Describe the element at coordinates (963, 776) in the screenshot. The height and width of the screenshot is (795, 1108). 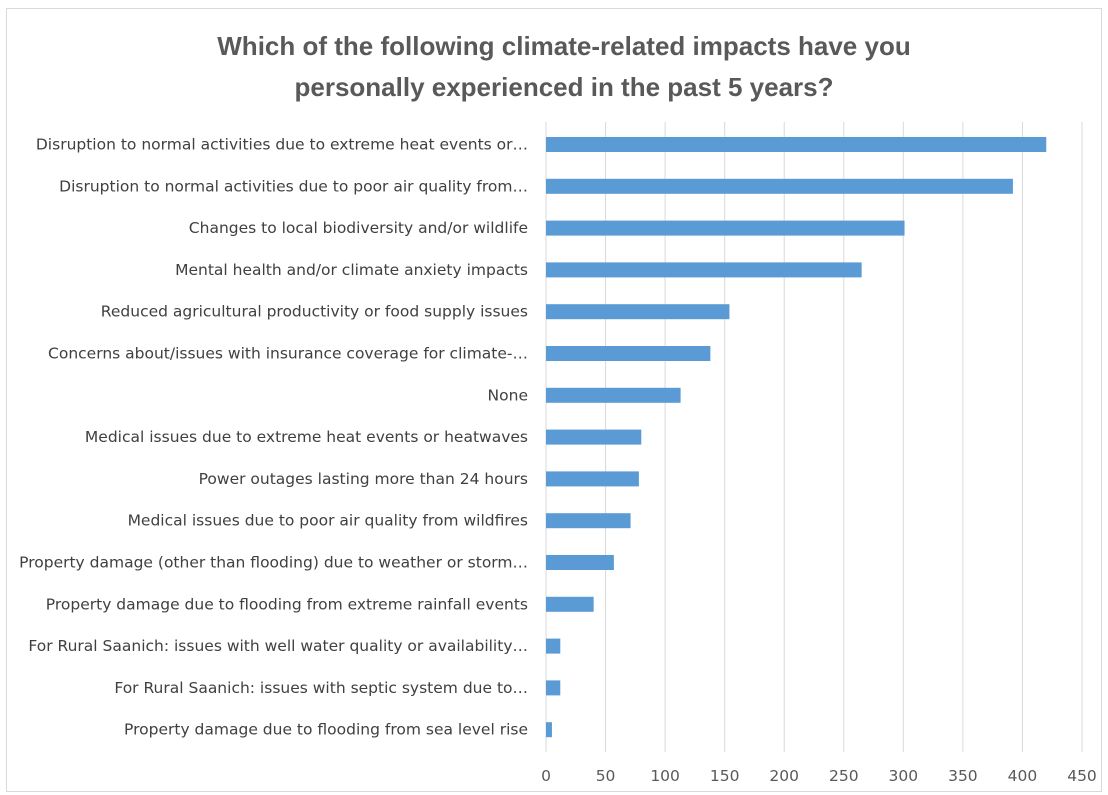
I see `x-tick-label-350: 350` at that location.